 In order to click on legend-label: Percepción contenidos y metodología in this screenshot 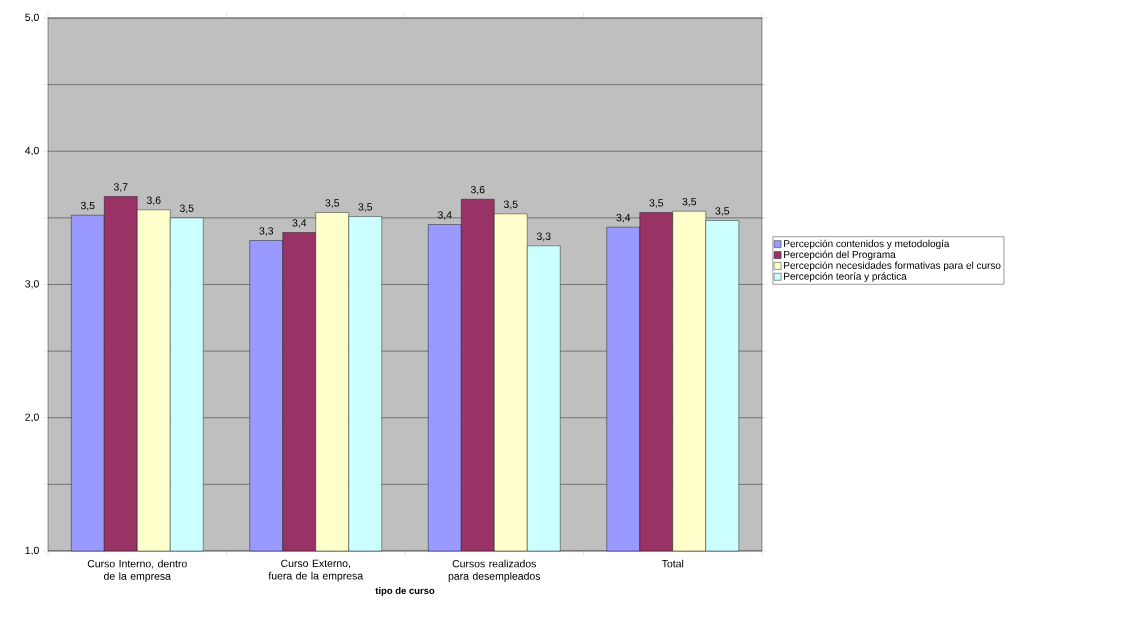, I will do `click(867, 244)`.